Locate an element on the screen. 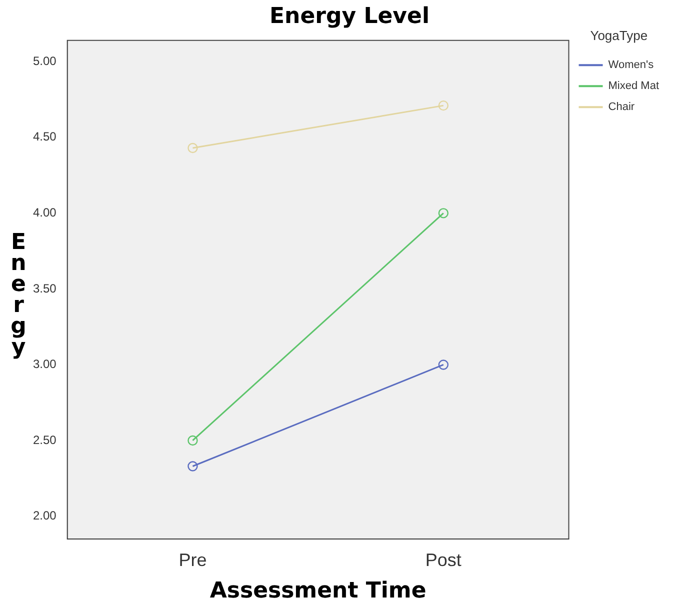 This screenshot has width=673, height=609. y-tick-label: 5.00 is located at coordinates (44, 61).